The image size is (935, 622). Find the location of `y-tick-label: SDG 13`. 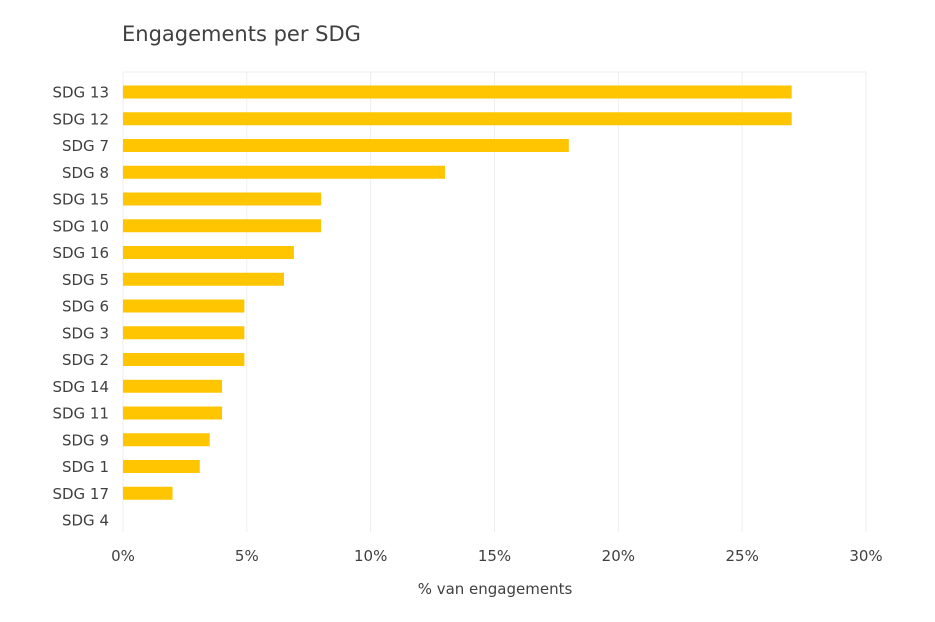

y-tick-label: SDG 13 is located at coordinates (80, 93).